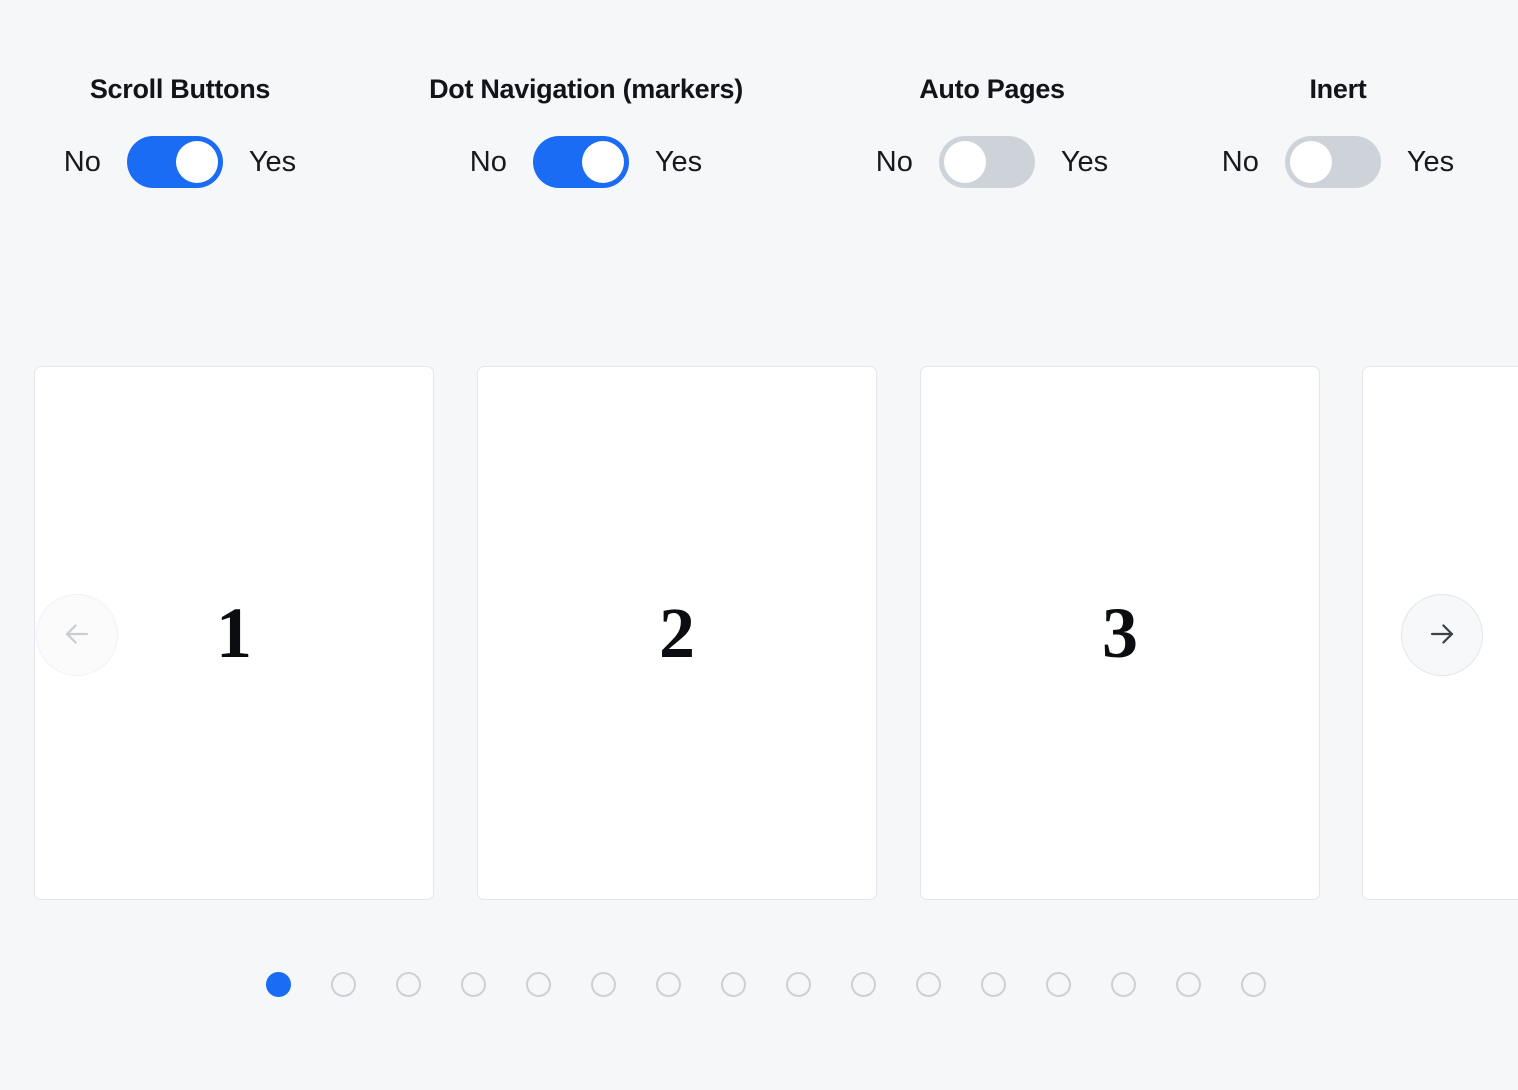  What do you see at coordinates (586, 89) in the screenshot?
I see `group-title-dot-navigation: Dot Navigation (markers)` at bounding box center [586, 89].